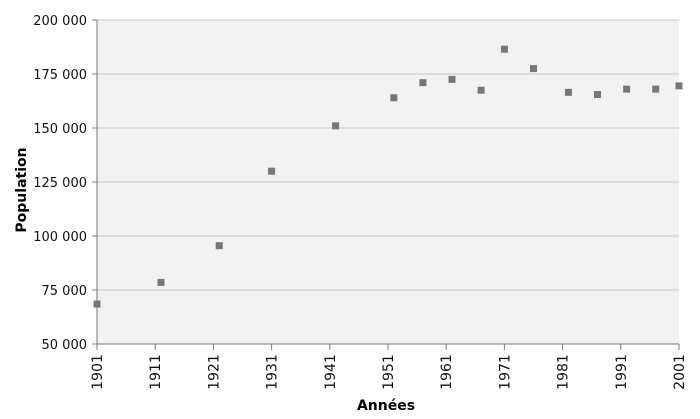 This screenshot has width=700, height=419. I want to click on x-tick-label: 1971, so click(505, 372).